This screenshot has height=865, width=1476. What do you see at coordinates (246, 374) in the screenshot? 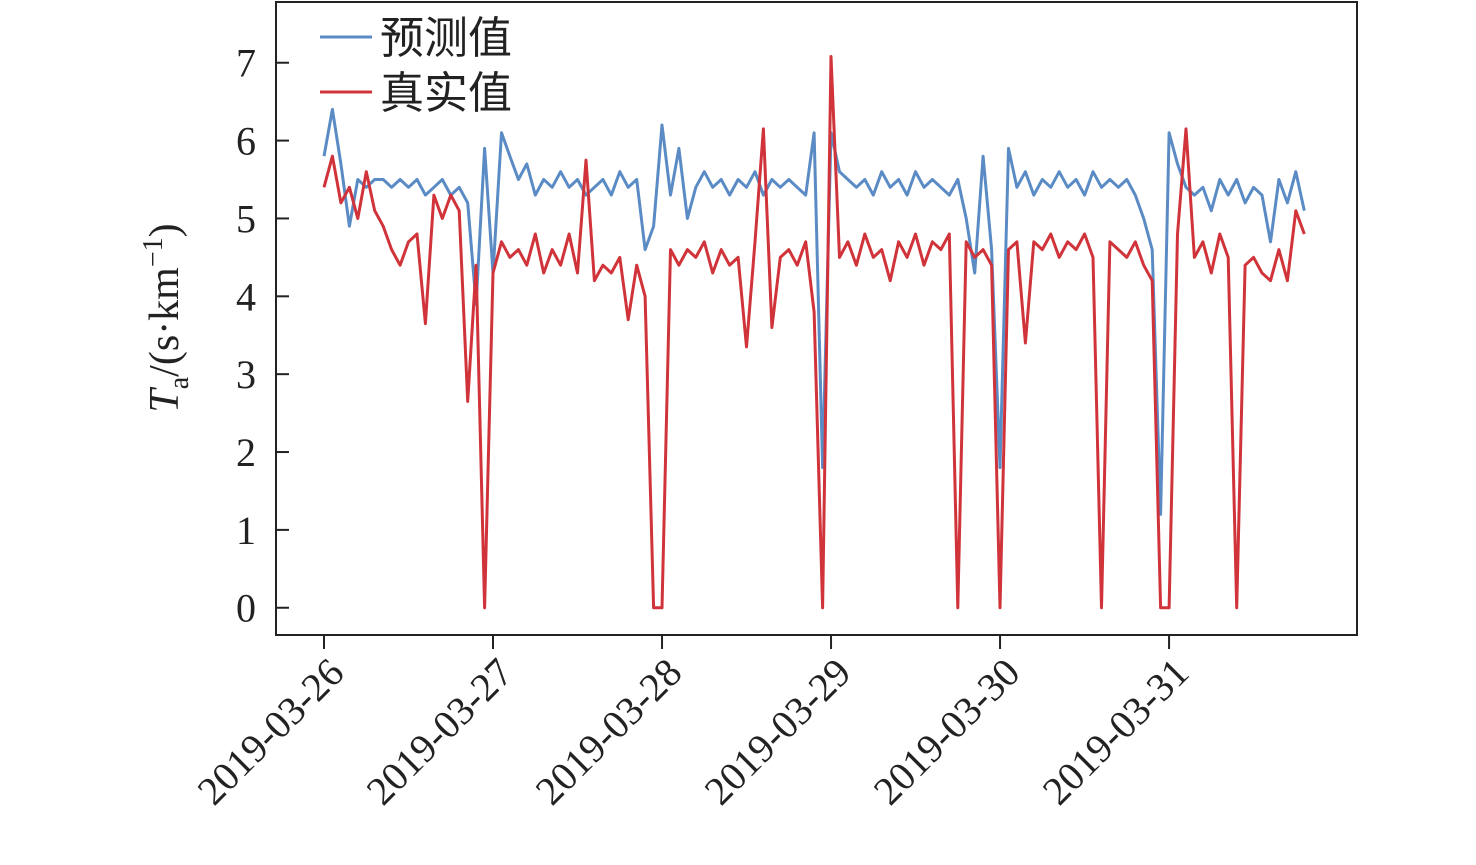
I see `y-tick-label: 3` at bounding box center [246, 374].